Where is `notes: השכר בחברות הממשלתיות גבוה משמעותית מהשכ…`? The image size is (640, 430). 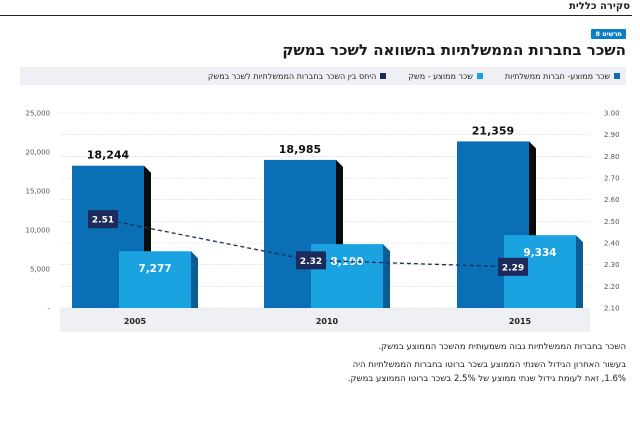
notes: השכר בחברות הממשלתיות גבוה משמעותית מהשכ… is located at coordinates (326, 363).